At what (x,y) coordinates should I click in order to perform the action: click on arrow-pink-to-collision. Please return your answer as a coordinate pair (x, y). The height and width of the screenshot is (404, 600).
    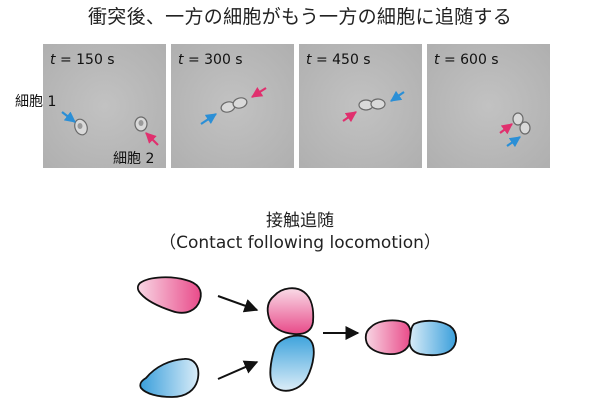
    Looking at the image, I should click on (238, 304).